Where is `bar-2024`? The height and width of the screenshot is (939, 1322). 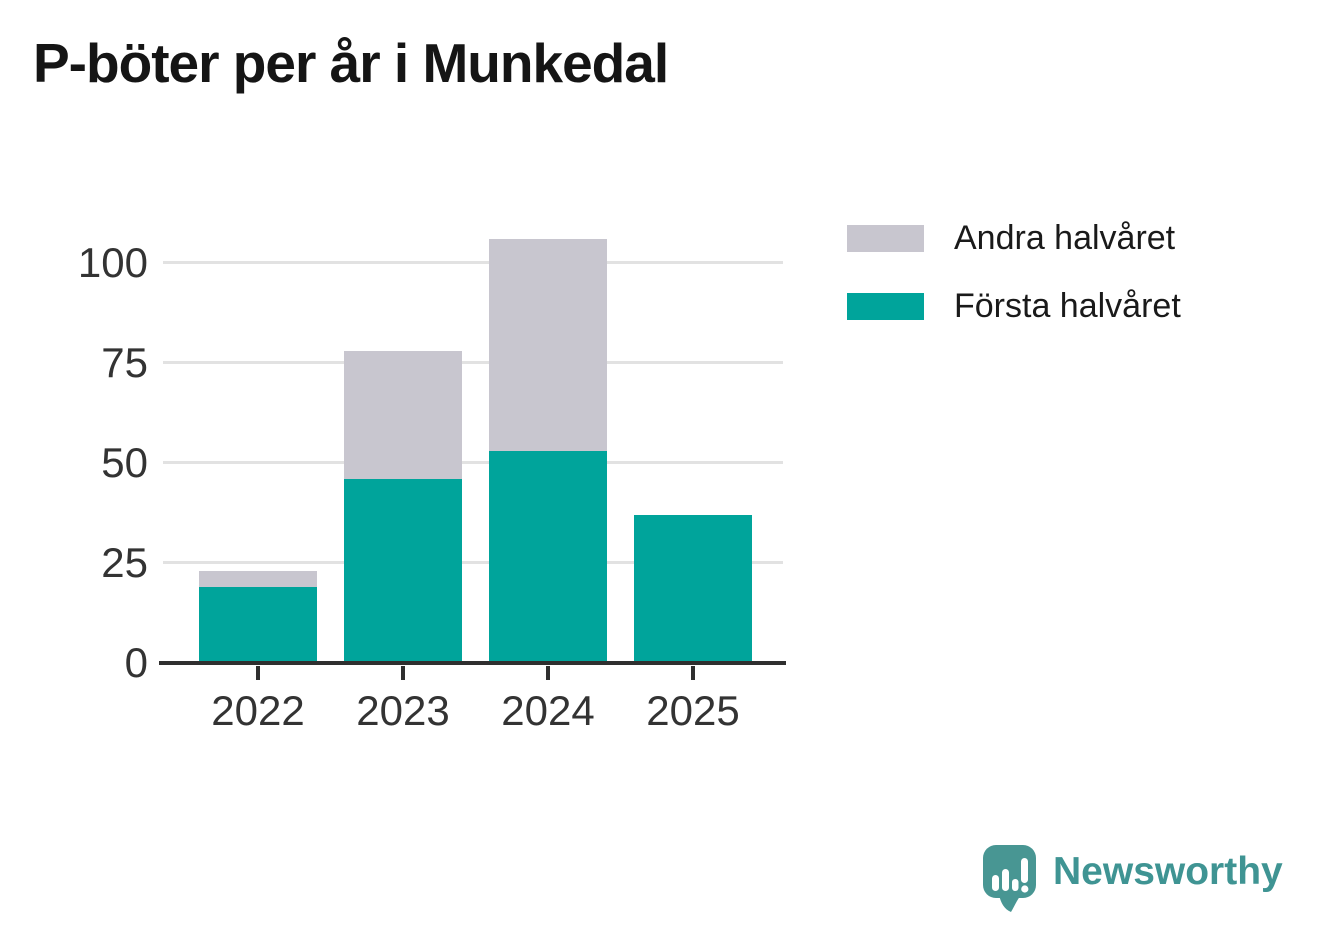 bar-2024 is located at coordinates (548, 451).